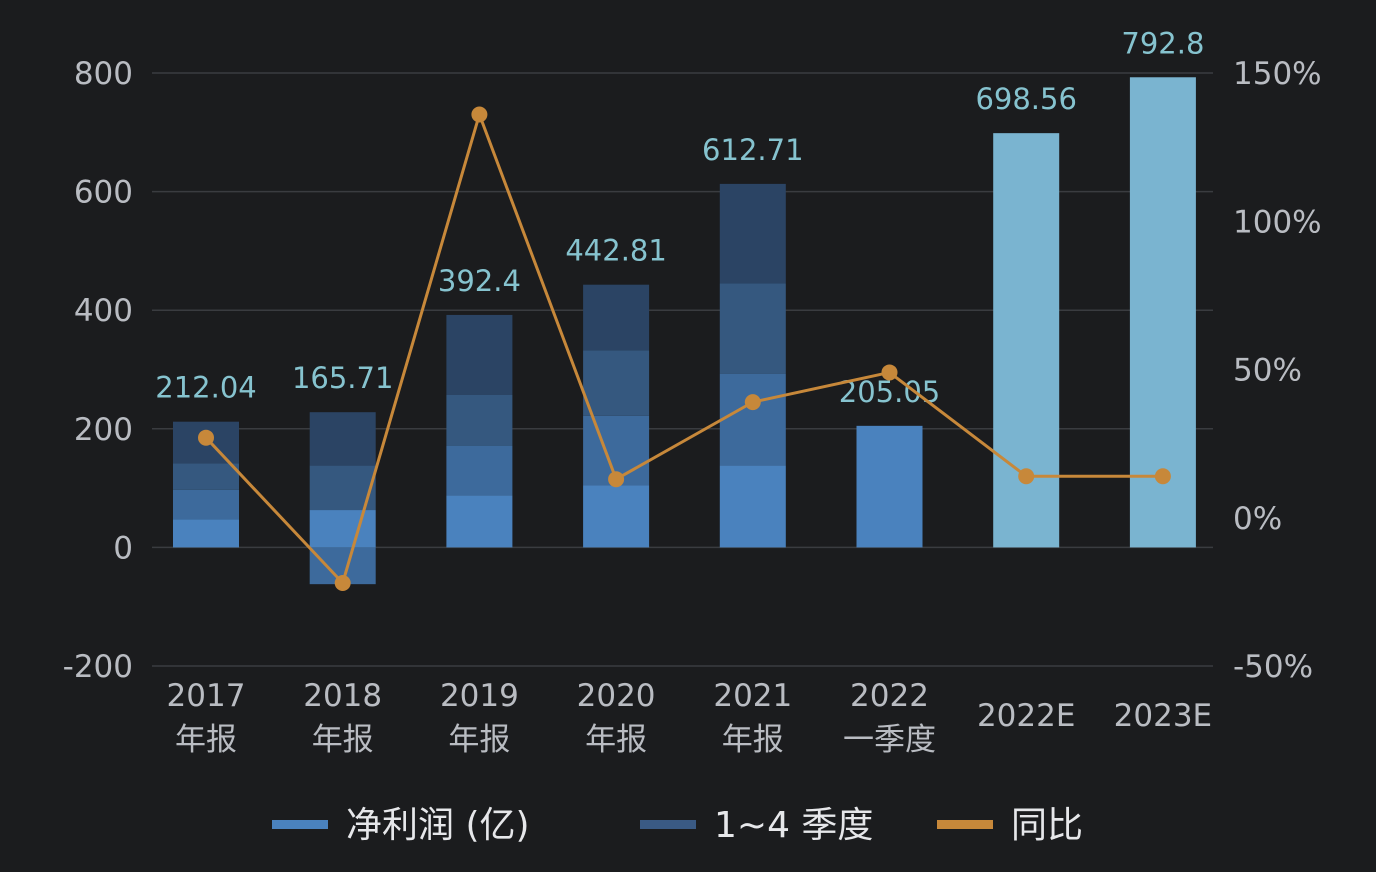 The height and width of the screenshot is (872, 1376). I want to click on data-label: 792.8, so click(1162, 43).